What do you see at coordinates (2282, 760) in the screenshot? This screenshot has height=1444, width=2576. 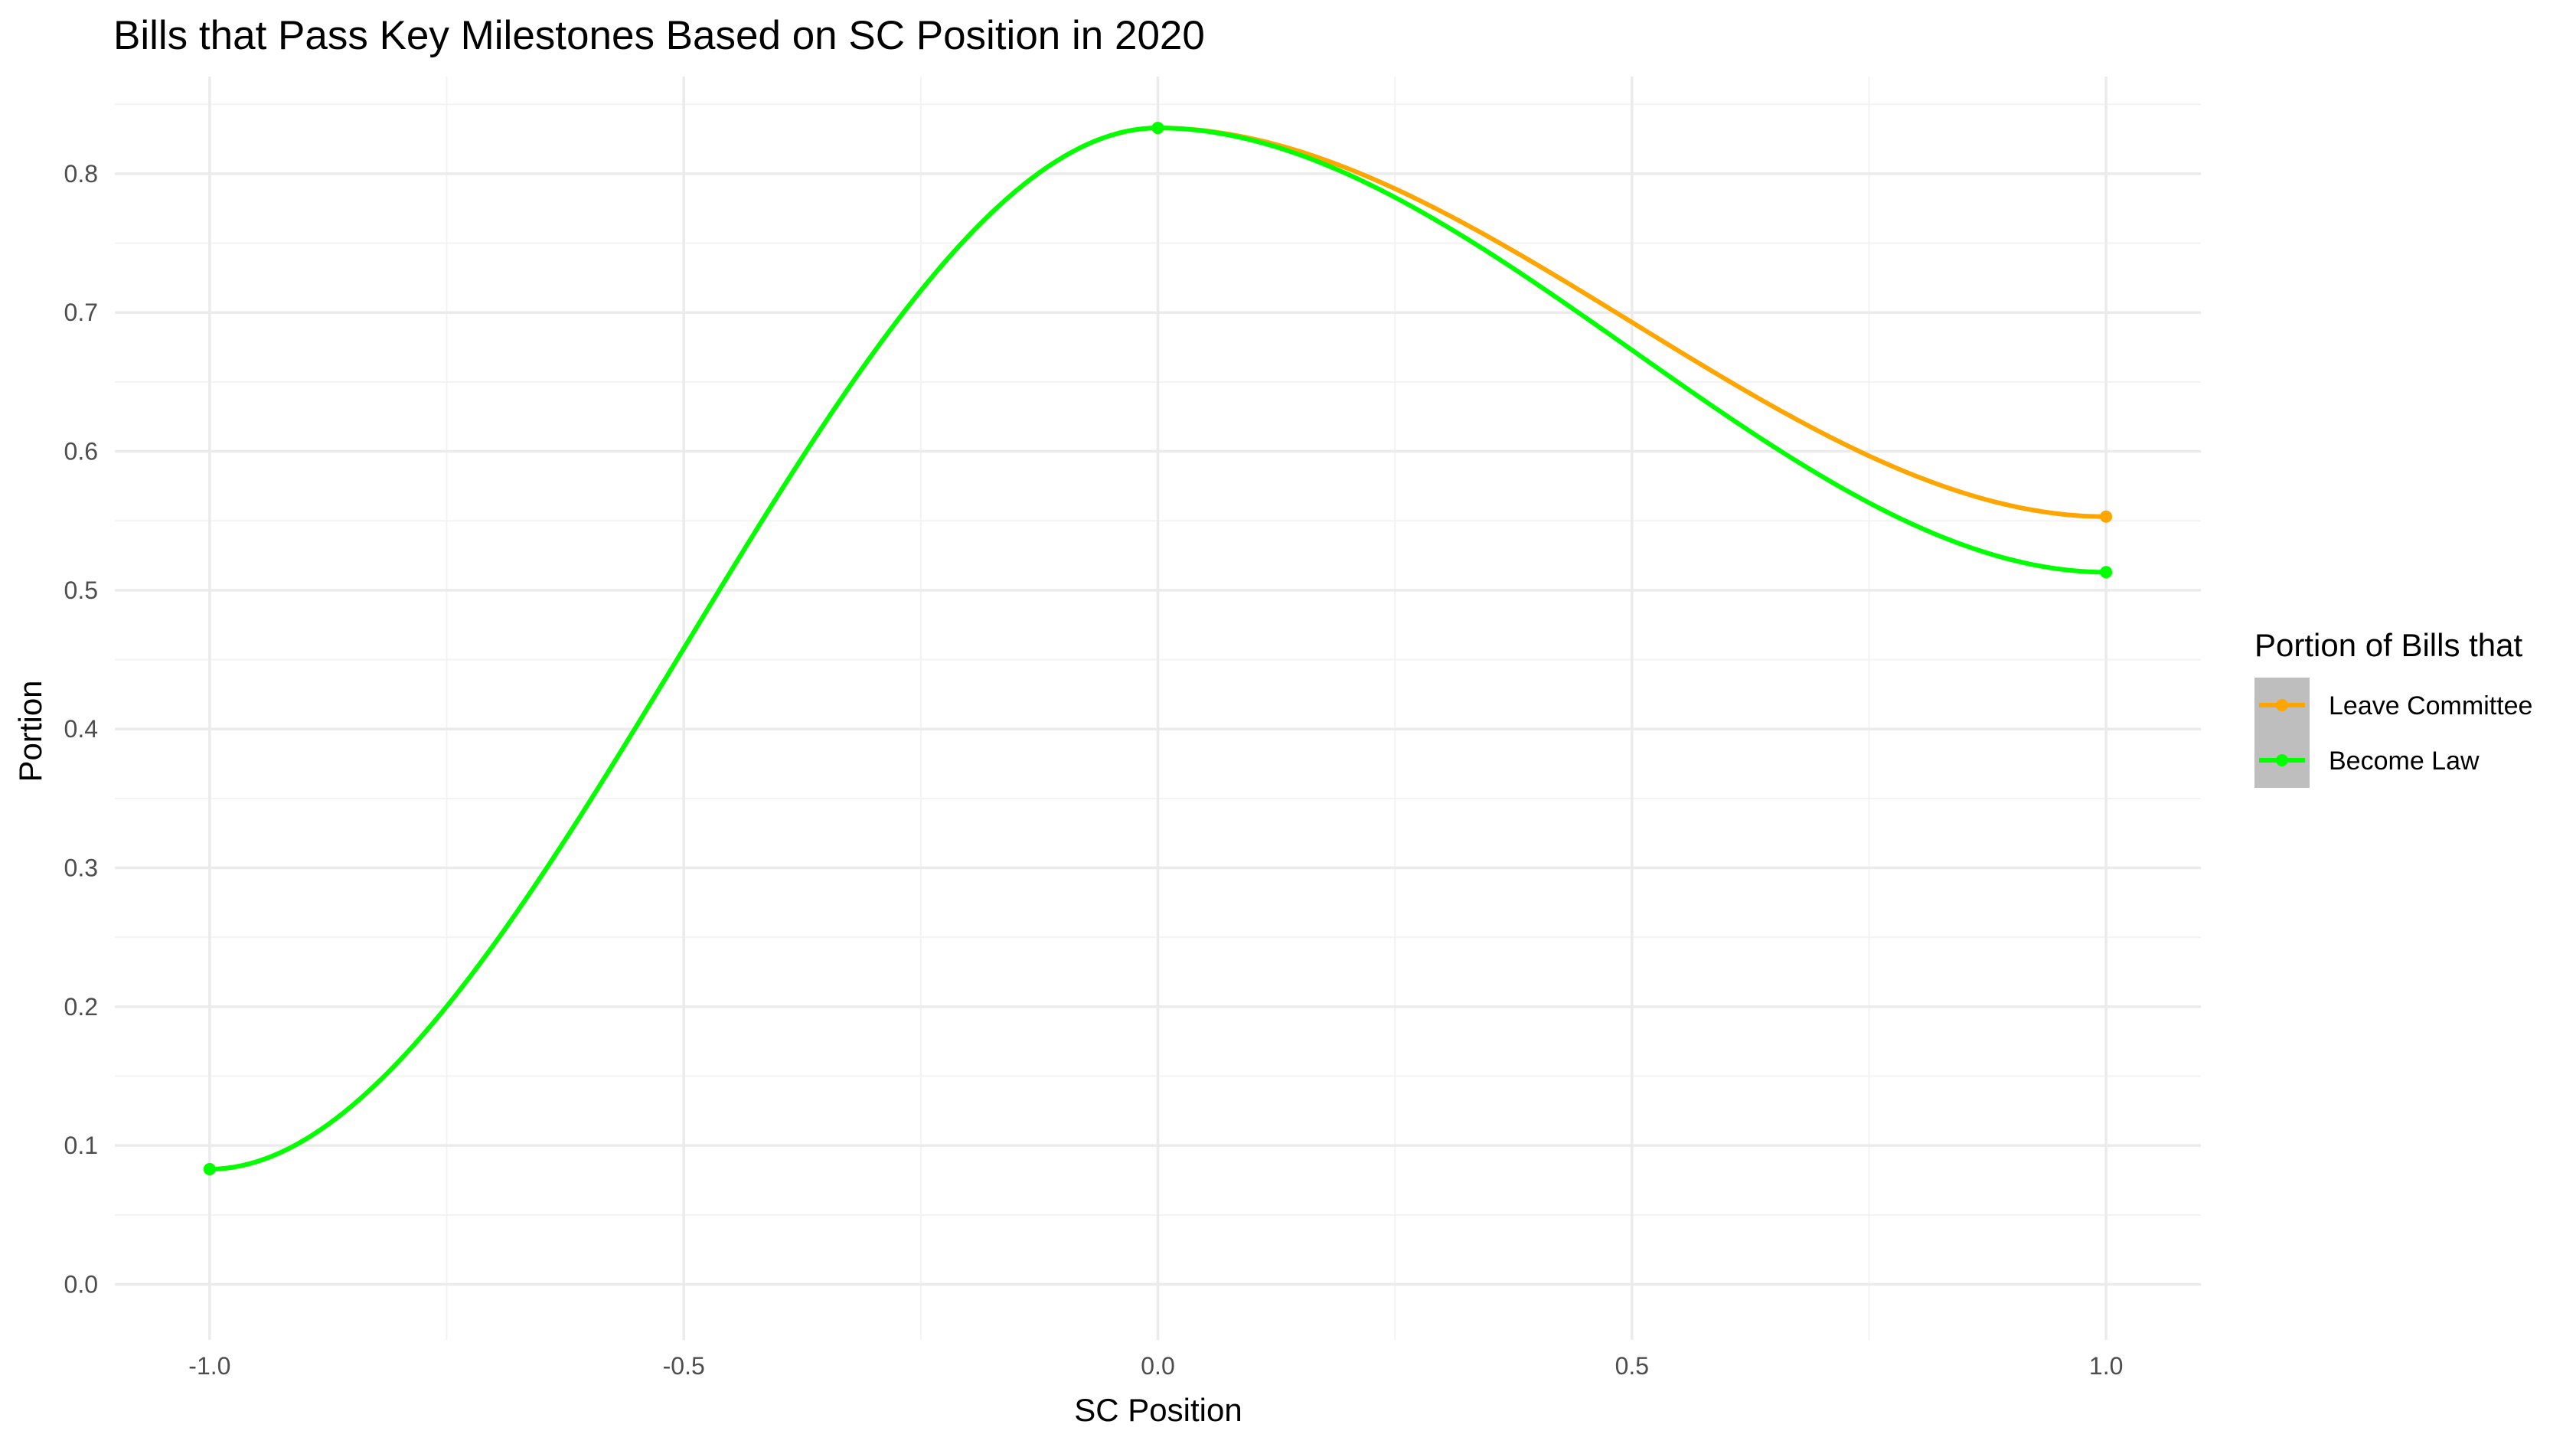 I see `legend-key-point-become-law` at bounding box center [2282, 760].